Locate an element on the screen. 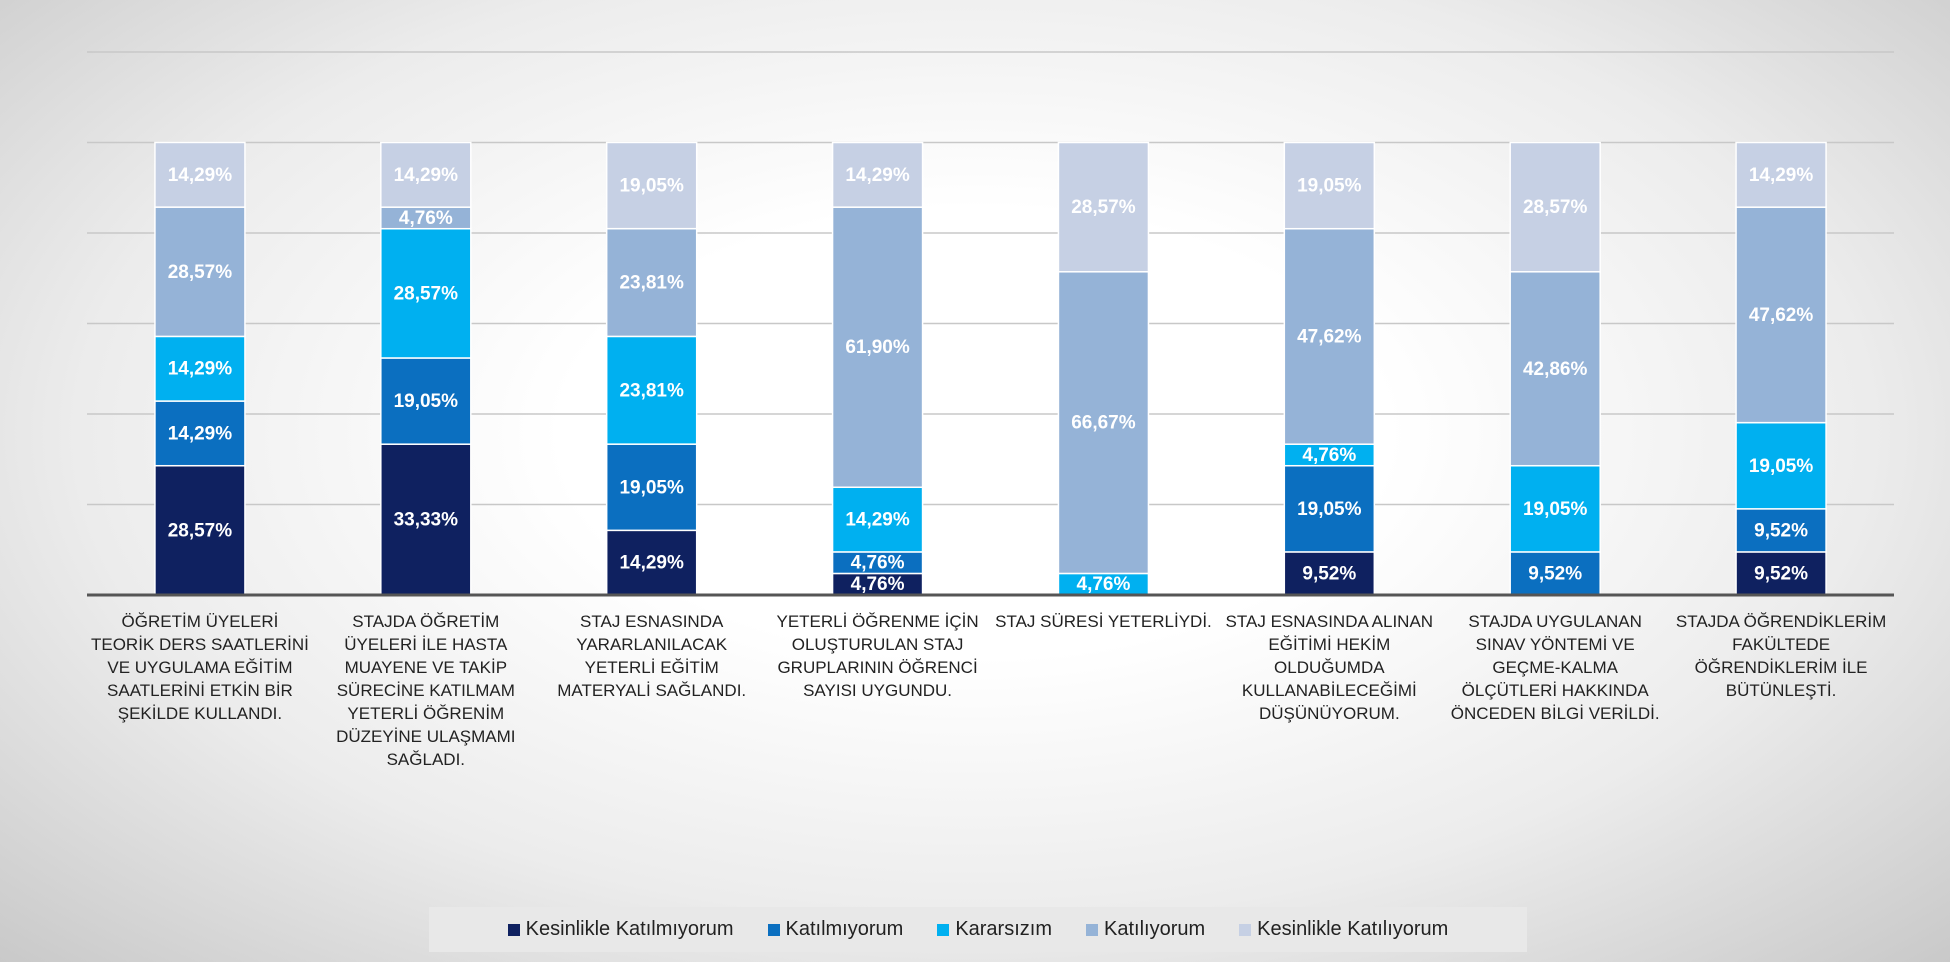  data-label: 61,90% is located at coordinates (877, 347).